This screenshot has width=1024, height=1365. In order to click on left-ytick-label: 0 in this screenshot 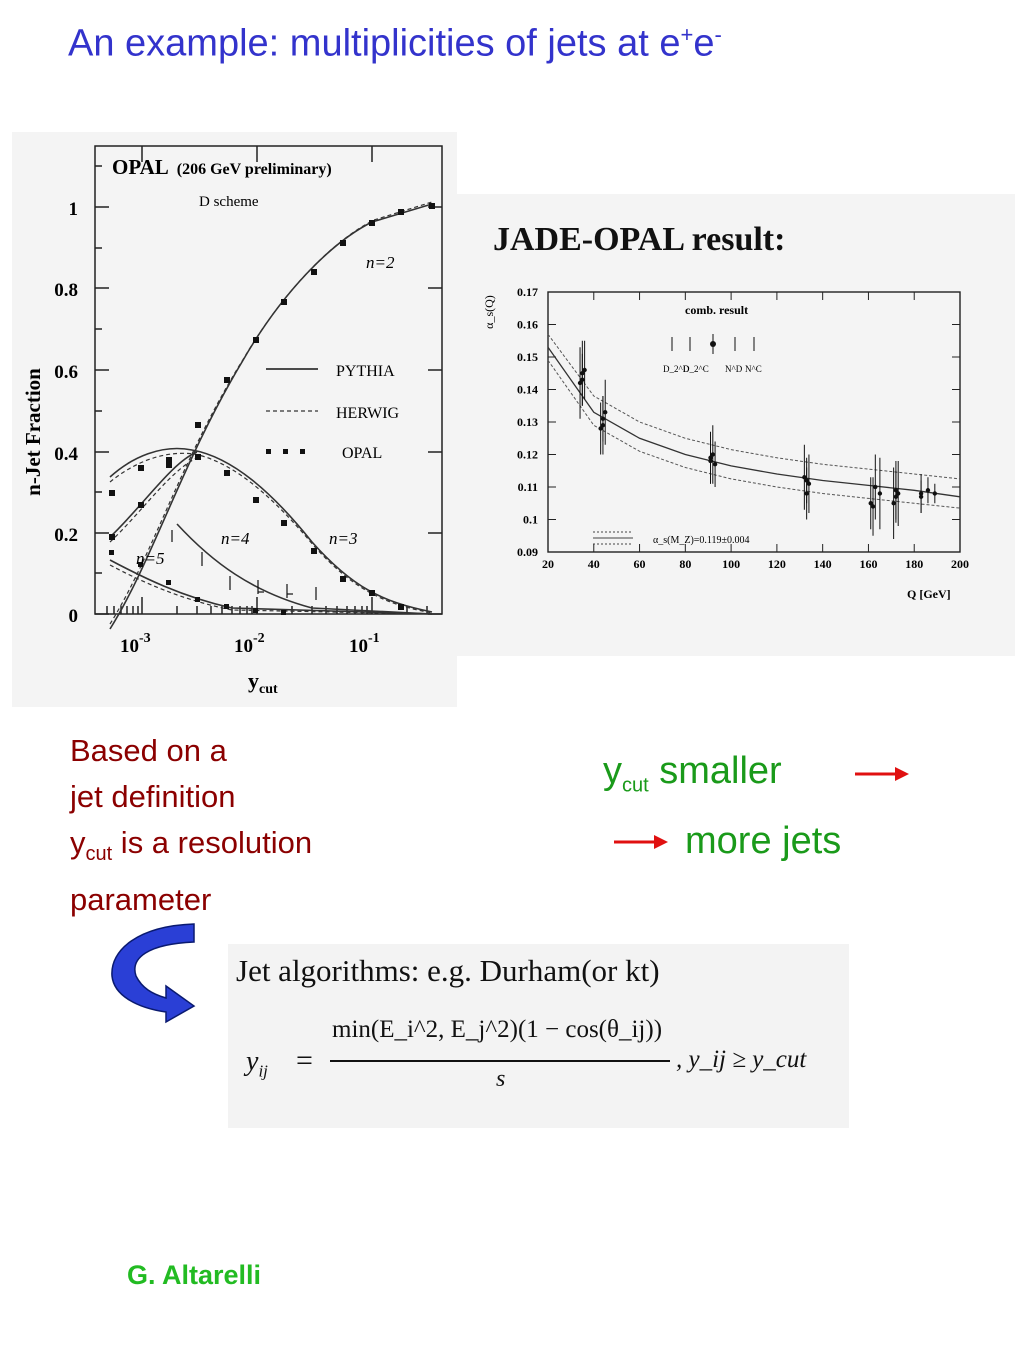, I will do `click(74, 616)`.